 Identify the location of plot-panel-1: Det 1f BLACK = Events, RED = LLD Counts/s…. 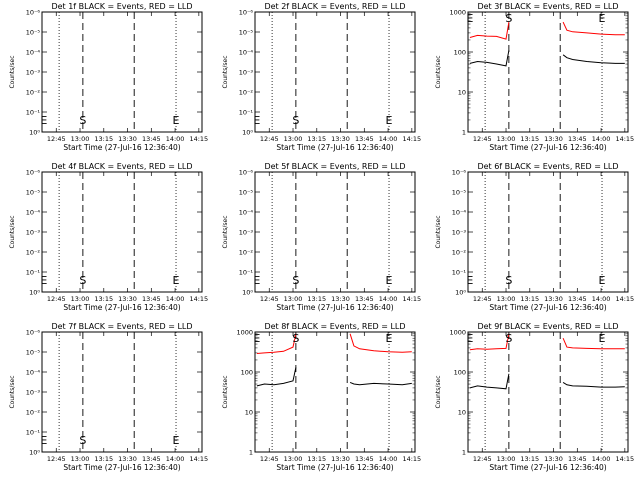
(108, 77).